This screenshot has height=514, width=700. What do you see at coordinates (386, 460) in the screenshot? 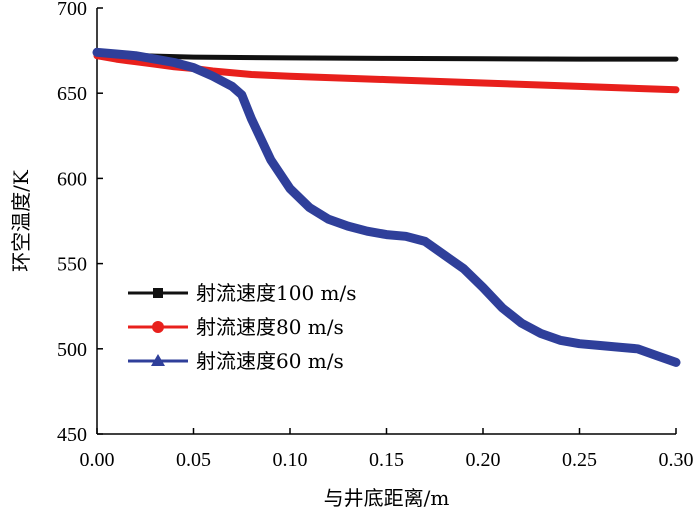
I see `x-tick-label: 0.15` at bounding box center [386, 460].